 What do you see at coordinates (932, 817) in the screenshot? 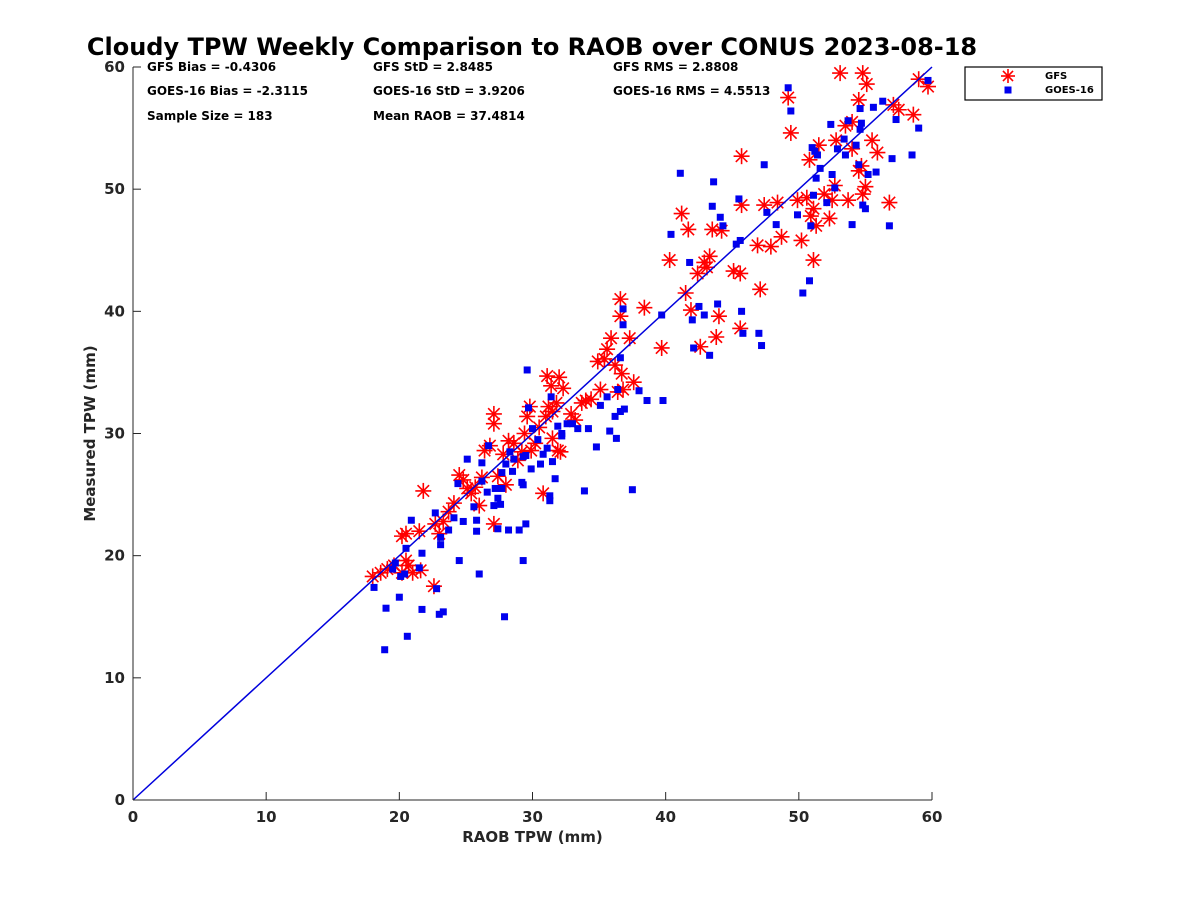
I see `x-tick-label: 60` at bounding box center [932, 817].